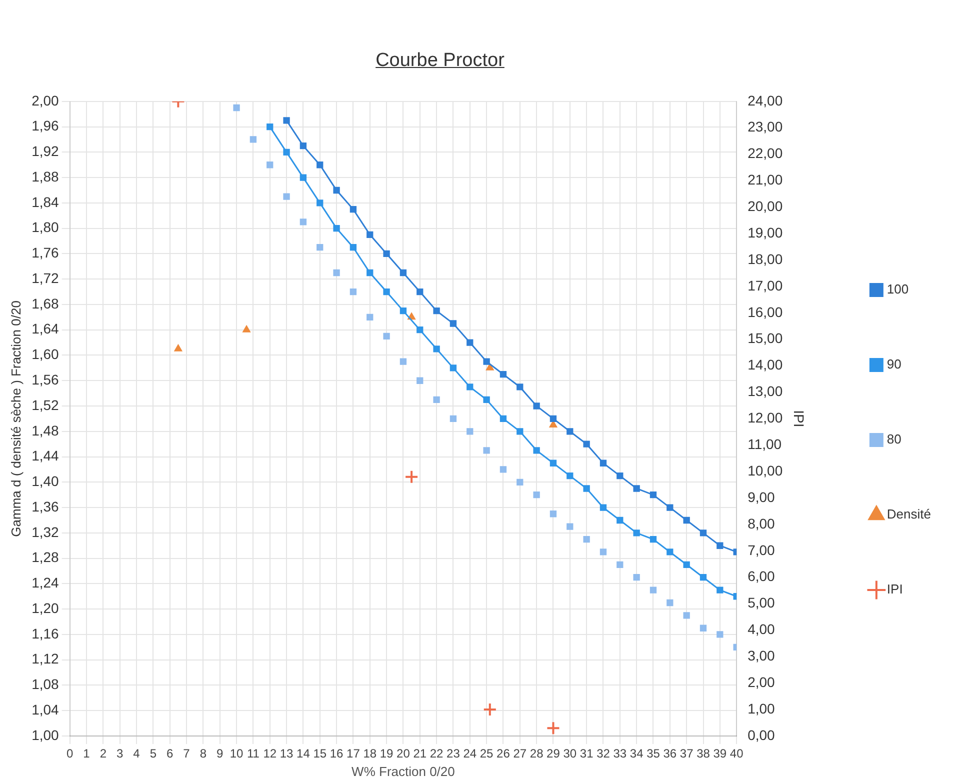  Describe the element at coordinates (762, 629) in the screenshot. I see `y2-tick-label: 4,00` at that location.